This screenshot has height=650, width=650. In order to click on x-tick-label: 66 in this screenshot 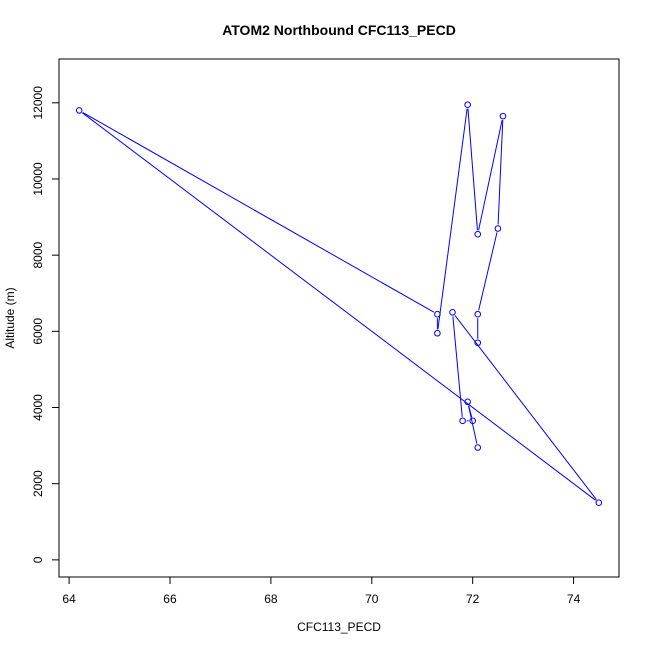, I will do `click(170, 599)`.